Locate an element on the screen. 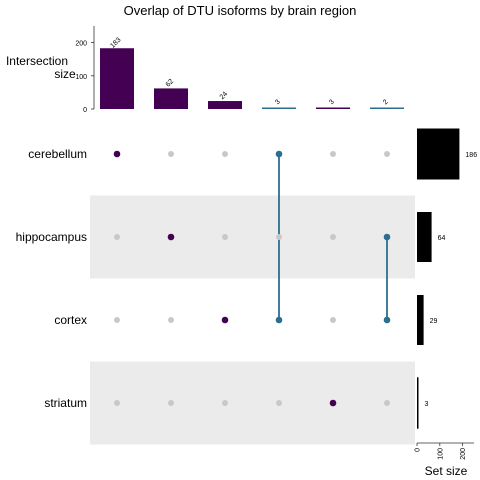 The height and width of the screenshot is (480, 480). set-label-hippocampus: hippocampus is located at coordinates (51, 237).